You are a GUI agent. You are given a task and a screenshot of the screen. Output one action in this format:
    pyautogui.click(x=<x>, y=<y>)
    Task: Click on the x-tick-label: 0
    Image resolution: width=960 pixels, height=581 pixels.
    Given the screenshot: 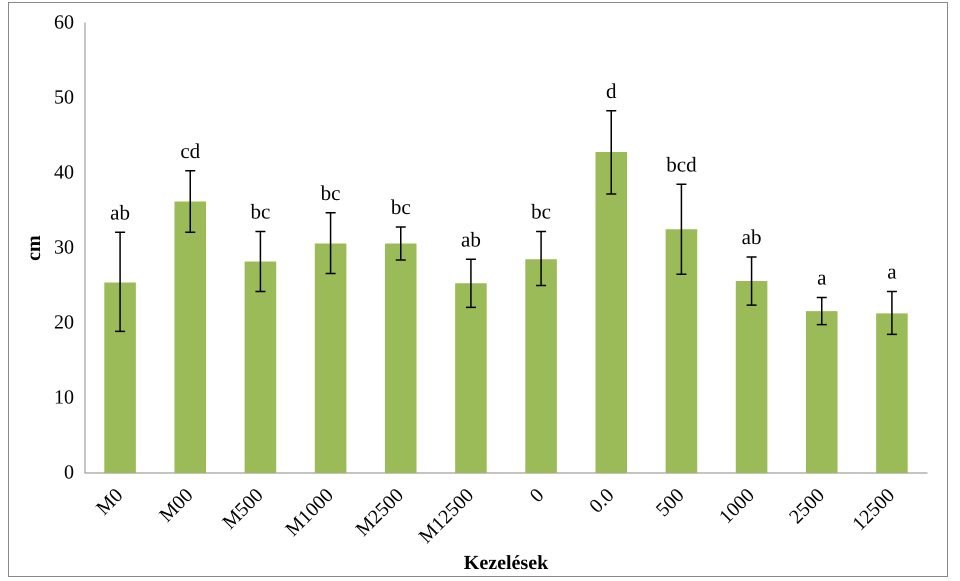 What is the action you would take?
    pyautogui.click(x=537, y=495)
    